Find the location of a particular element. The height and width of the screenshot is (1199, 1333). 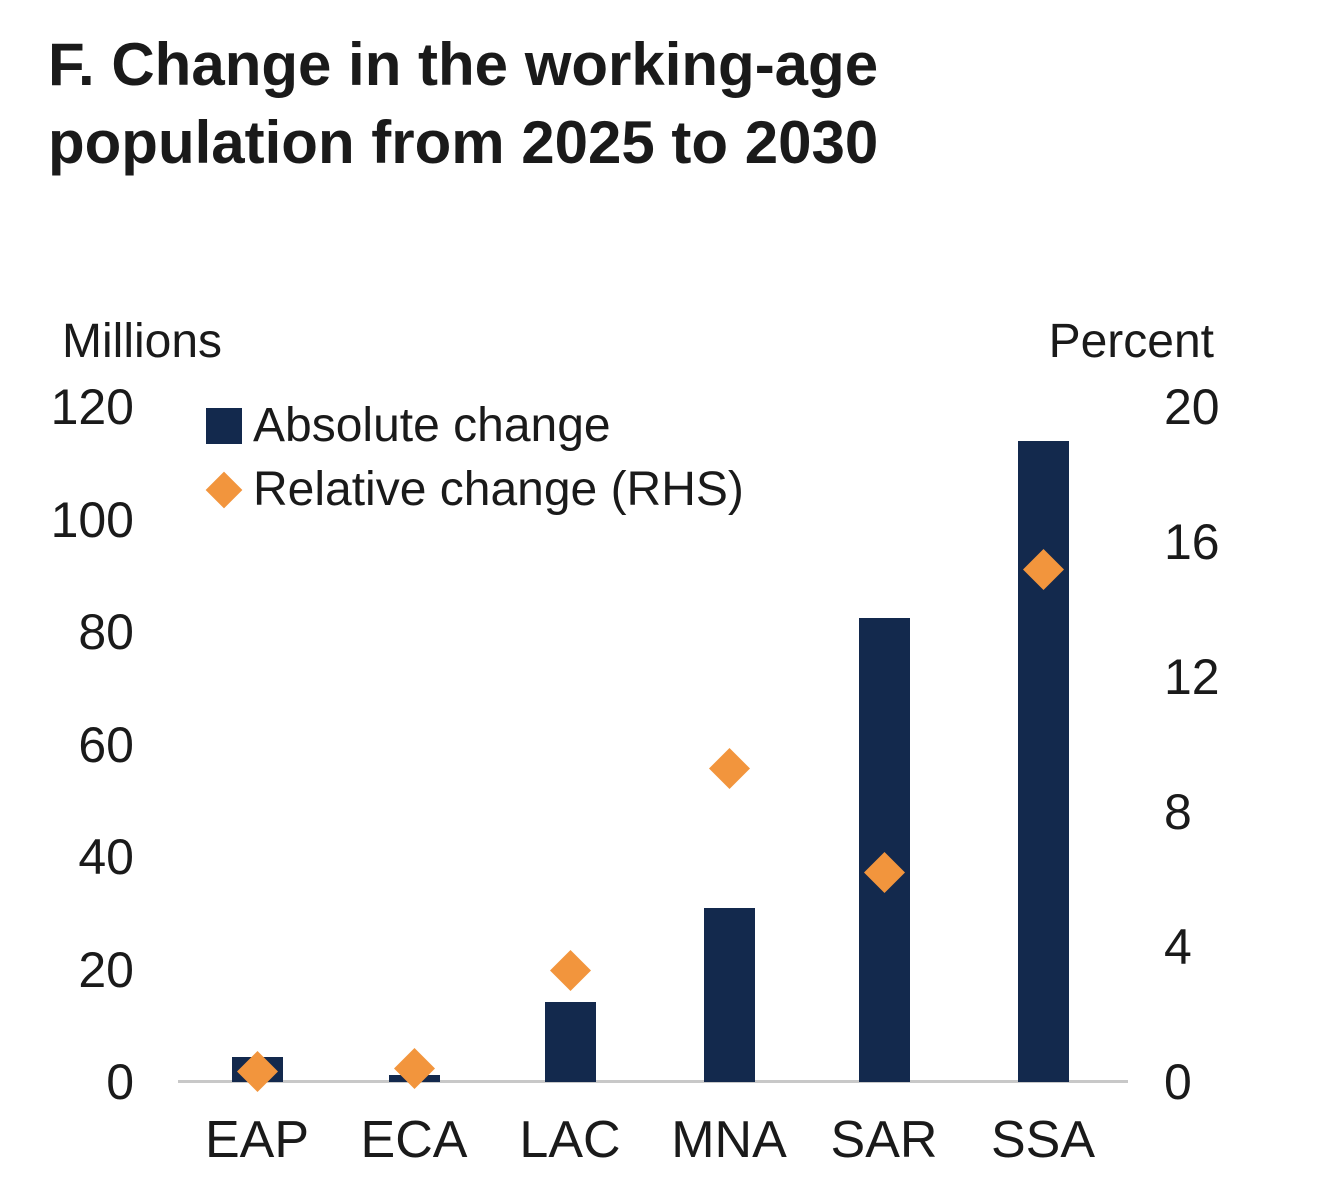

legend-label-relative-change: Relative change (RHS) is located at coordinates (498, 489).